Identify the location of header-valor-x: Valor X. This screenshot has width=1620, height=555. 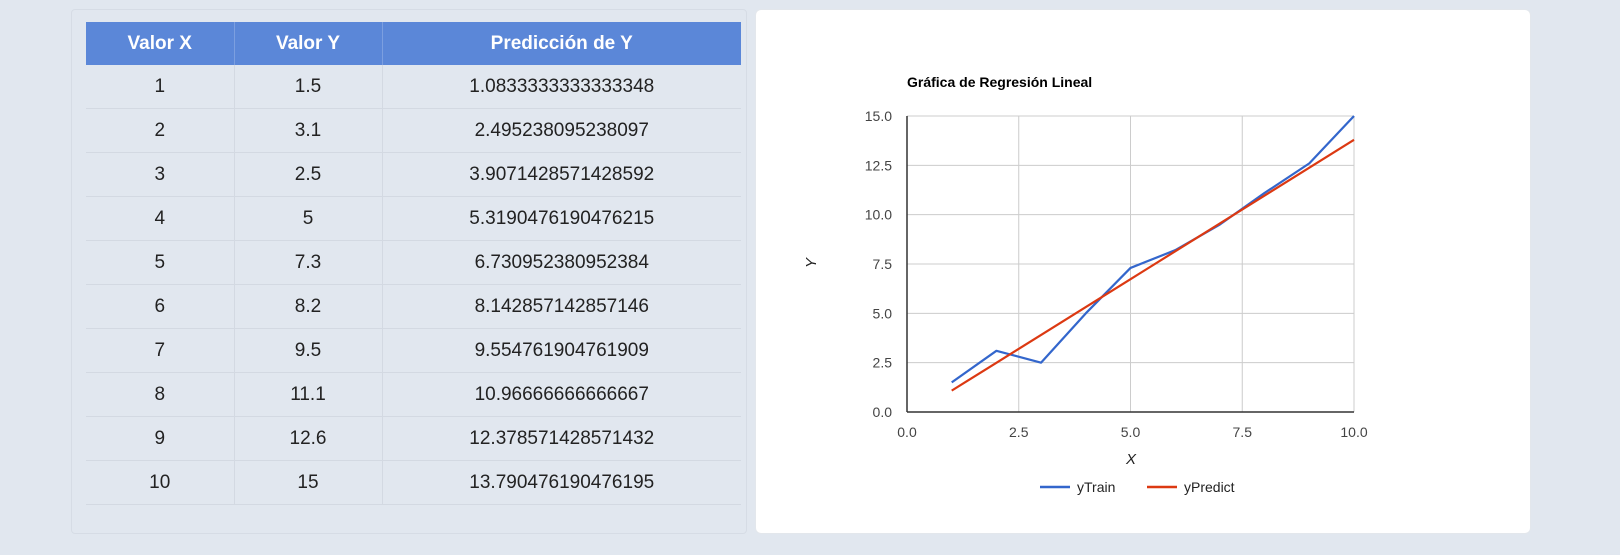
(160, 43).